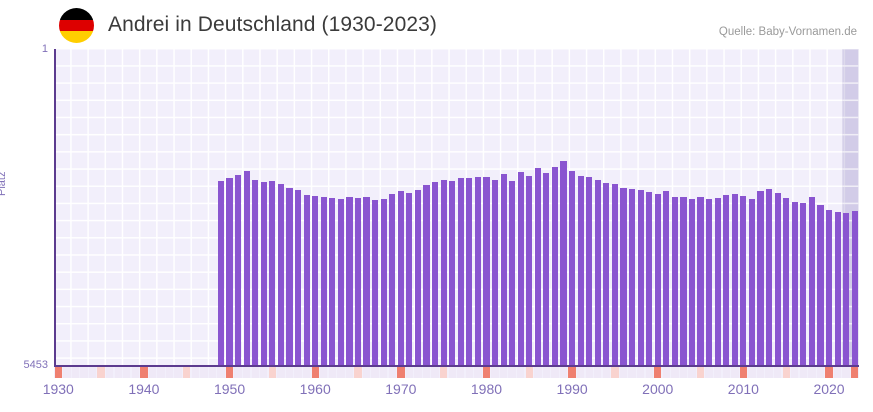 The width and height of the screenshot is (873, 412). Describe the element at coordinates (273, 24) in the screenshot. I see `chart-title: Andrei in Deutschland (1930-2023)` at that location.